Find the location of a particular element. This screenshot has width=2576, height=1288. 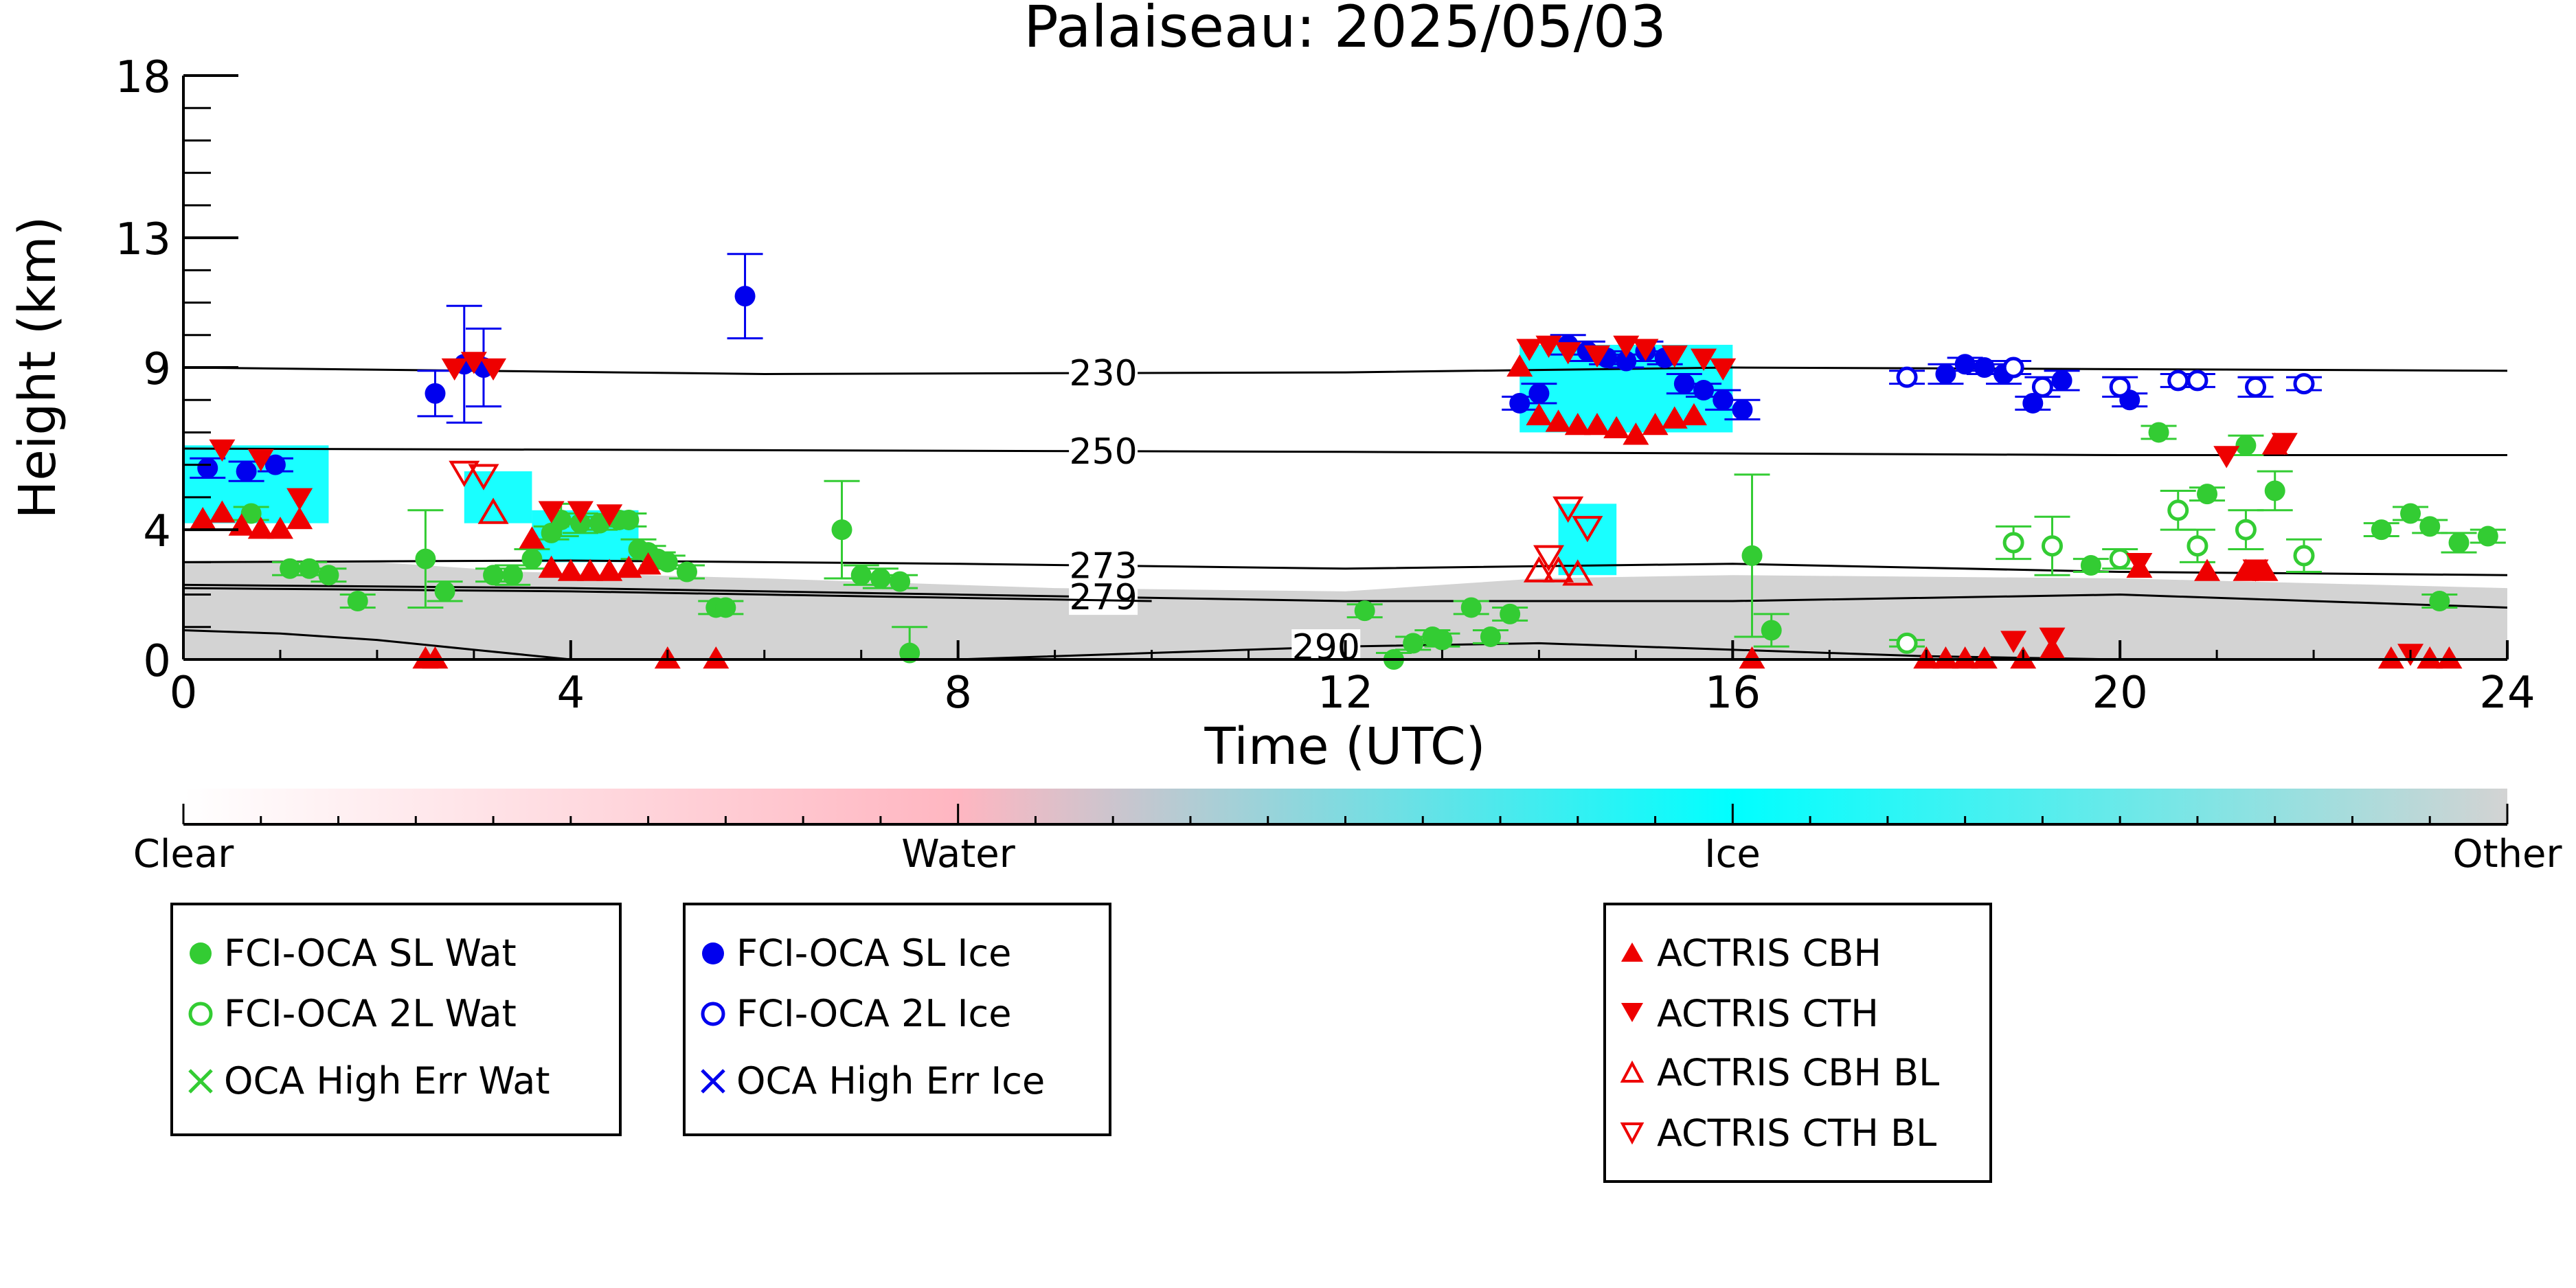

x-tick-label: 12 is located at coordinates (1345, 693).